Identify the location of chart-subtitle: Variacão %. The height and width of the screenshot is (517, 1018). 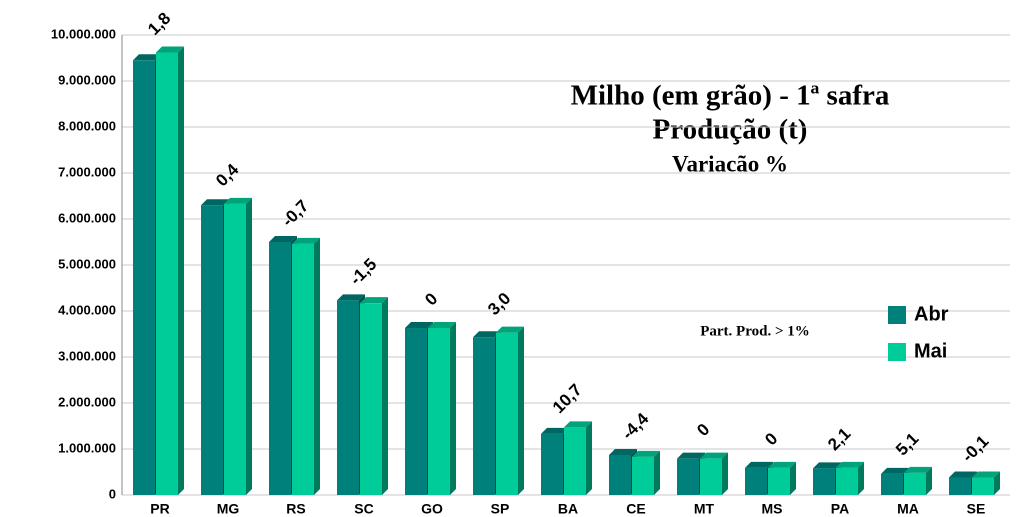
(730, 163).